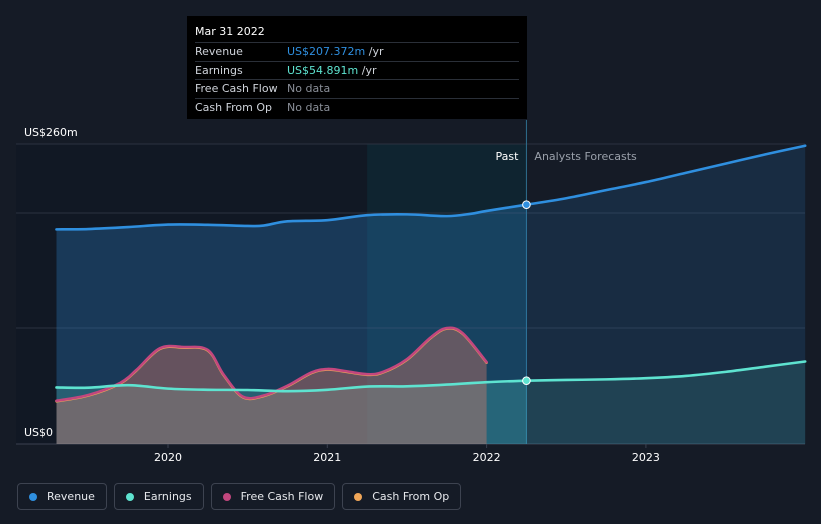 This screenshot has width=821, height=524. I want to click on tooltip-value: US$207.372m, so click(326, 51).